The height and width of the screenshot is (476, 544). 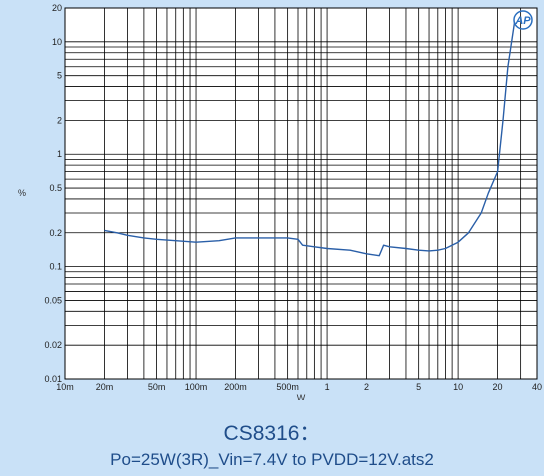 I want to click on chart-subtitle: Po=25W(3R)_Vin=7.4V to PVDD=12V.ats2, so click(x=272, y=459).